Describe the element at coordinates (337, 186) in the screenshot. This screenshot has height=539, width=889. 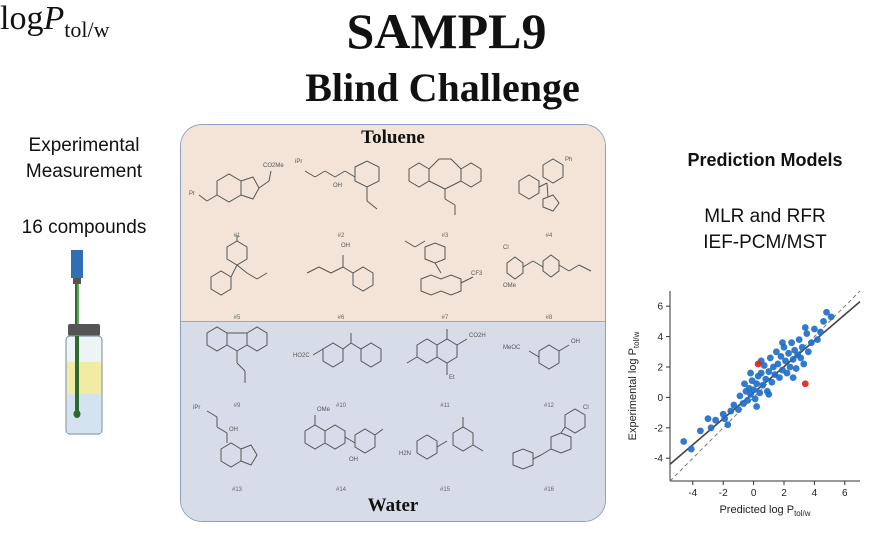
I see `compound-2-group-b: OH` at that location.